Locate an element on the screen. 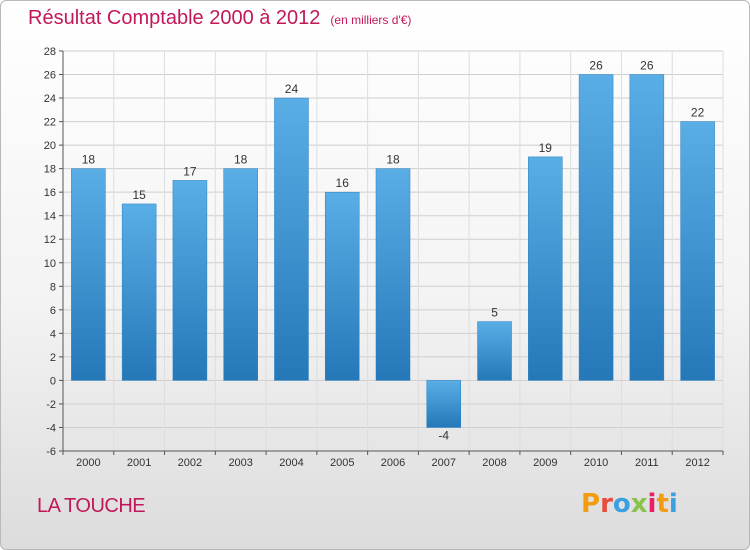 Image resolution: width=750 pixels, height=550 pixels. x-tick-label-2012: 2012 is located at coordinates (697, 463).